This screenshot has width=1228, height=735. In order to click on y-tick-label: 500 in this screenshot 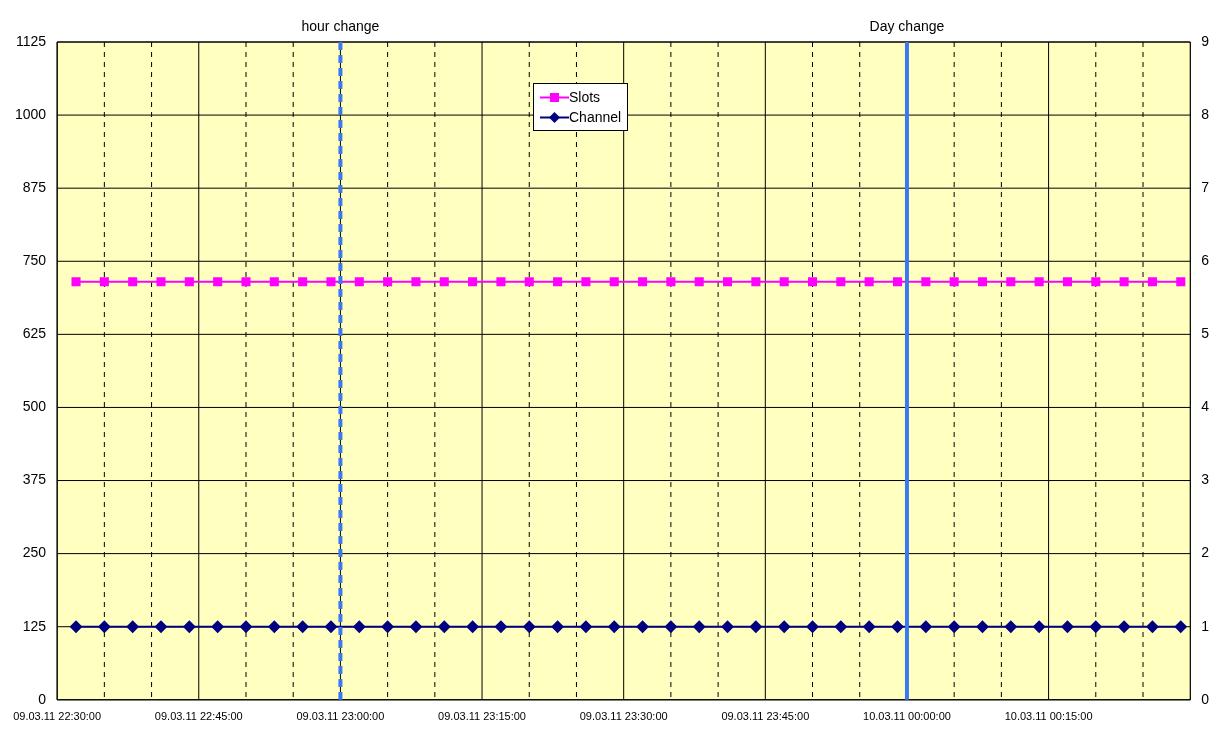, I will do `click(34, 406)`.